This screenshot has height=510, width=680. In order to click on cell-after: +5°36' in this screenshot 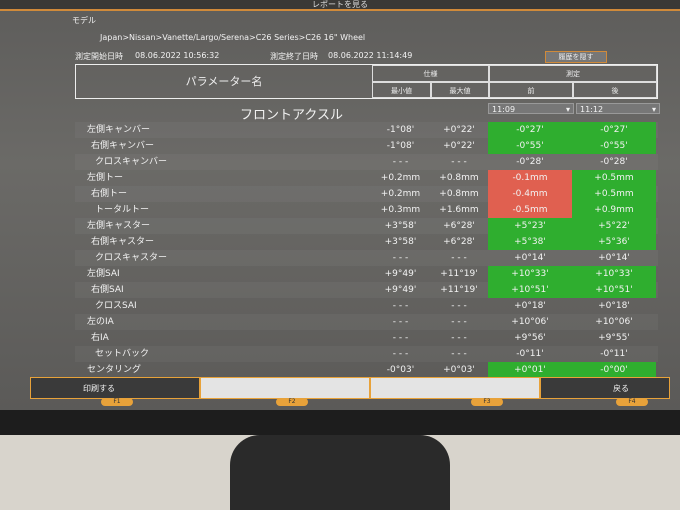, I will do `click(614, 242)`.